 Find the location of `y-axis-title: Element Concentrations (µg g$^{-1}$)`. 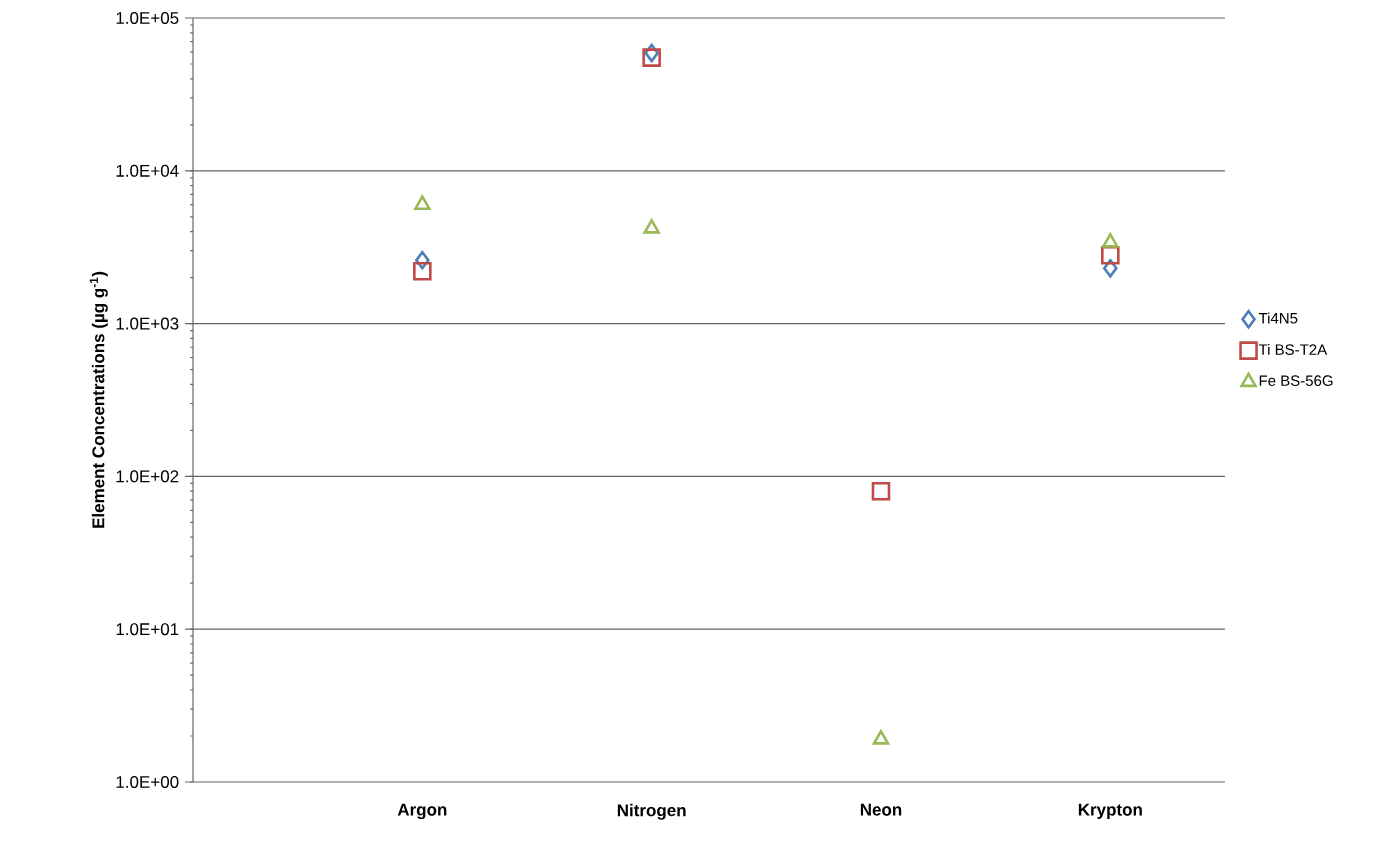

y-axis-title: Element Concentrations (µg g$^{-1}$) is located at coordinates (98, 399).